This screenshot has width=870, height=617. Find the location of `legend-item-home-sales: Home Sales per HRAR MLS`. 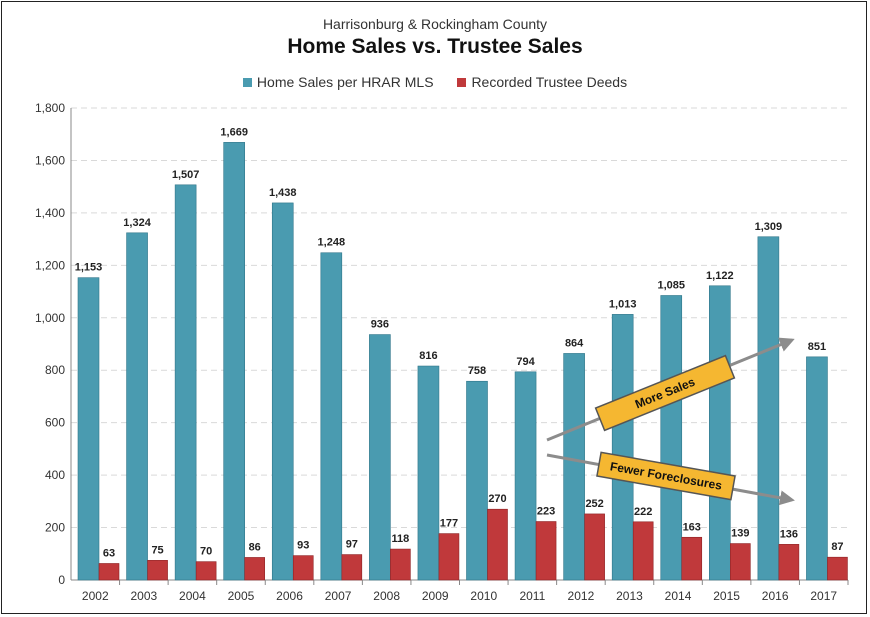

legend-item-home-sales: Home Sales per HRAR MLS is located at coordinates (338, 82).